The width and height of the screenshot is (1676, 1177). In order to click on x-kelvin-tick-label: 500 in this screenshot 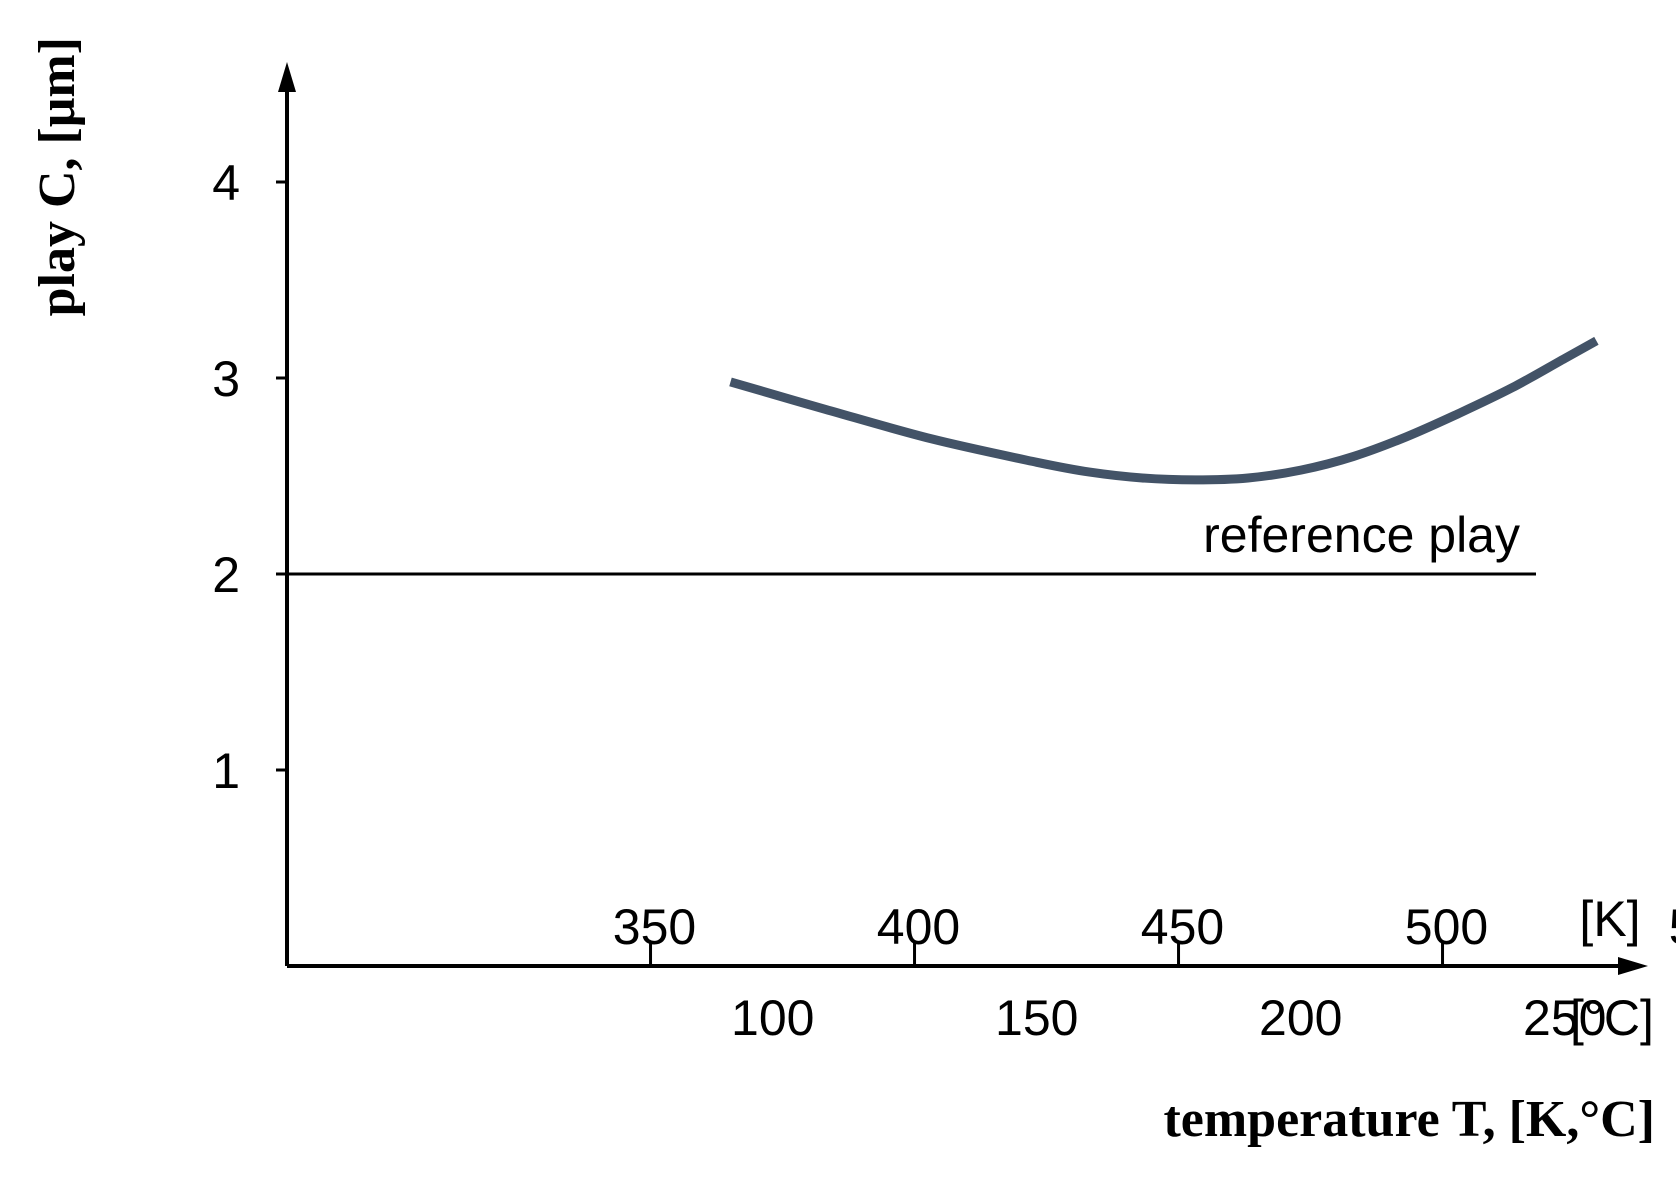, I will do `click(1446, 927)`.